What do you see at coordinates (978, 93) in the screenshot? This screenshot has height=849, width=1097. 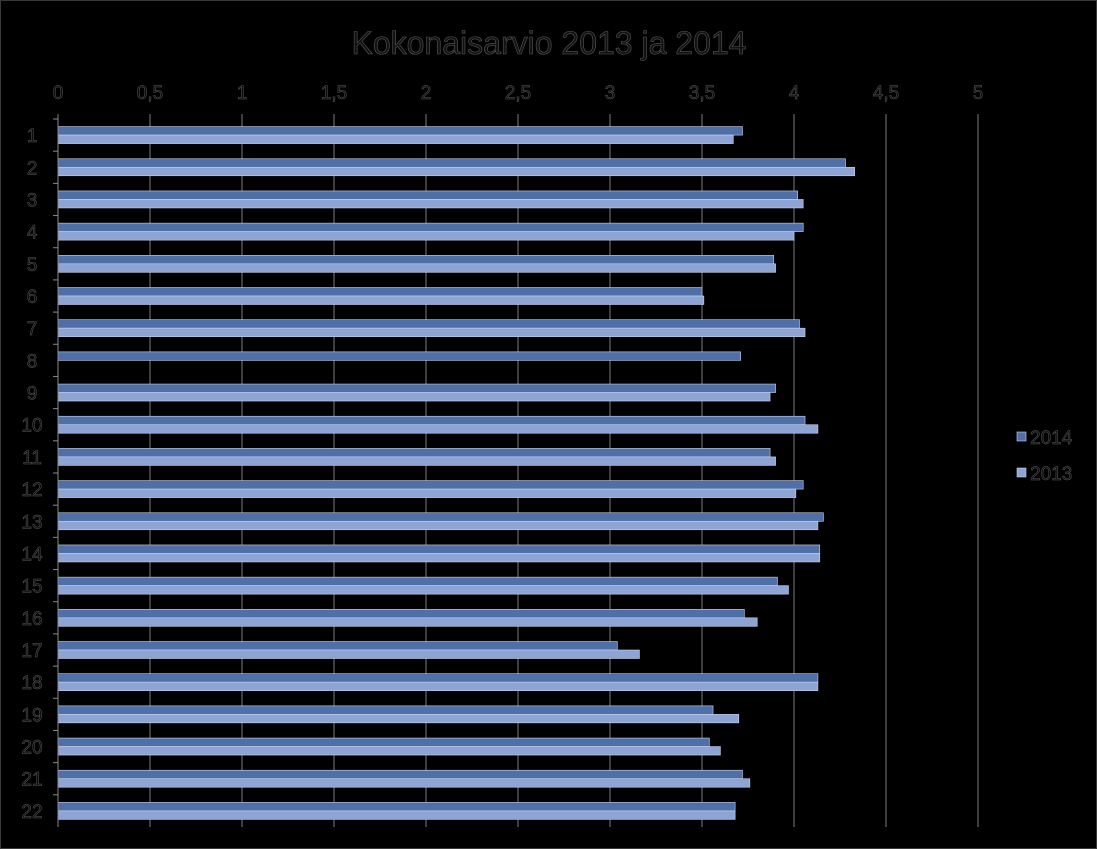 I see `x-tick-label: 5` at bounding box center [978, 93].